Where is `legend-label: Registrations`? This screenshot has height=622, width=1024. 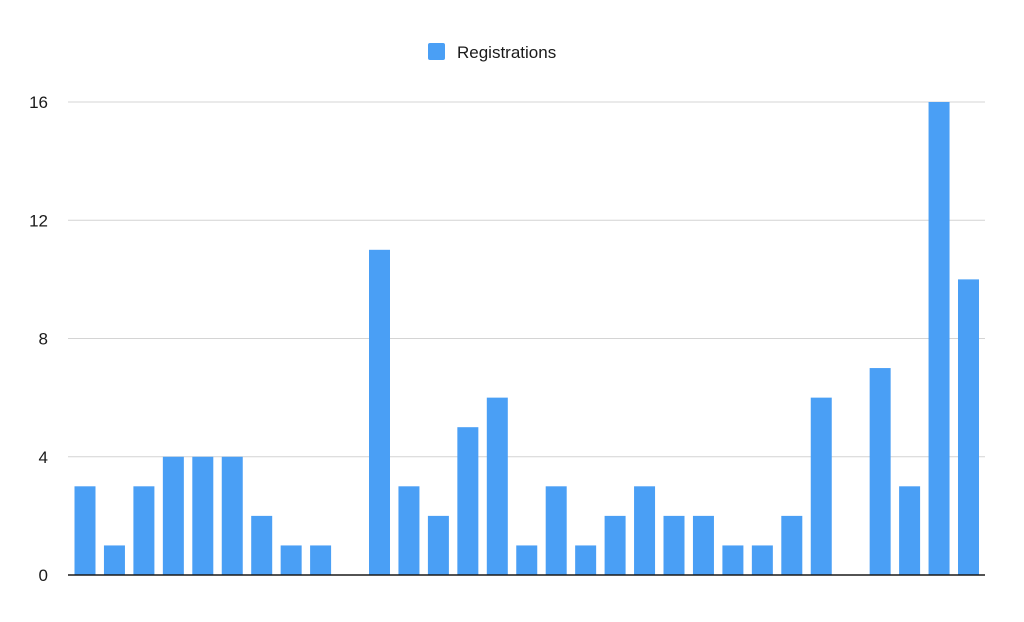 legend-label: Registrations is located at coordinates (506, 52).